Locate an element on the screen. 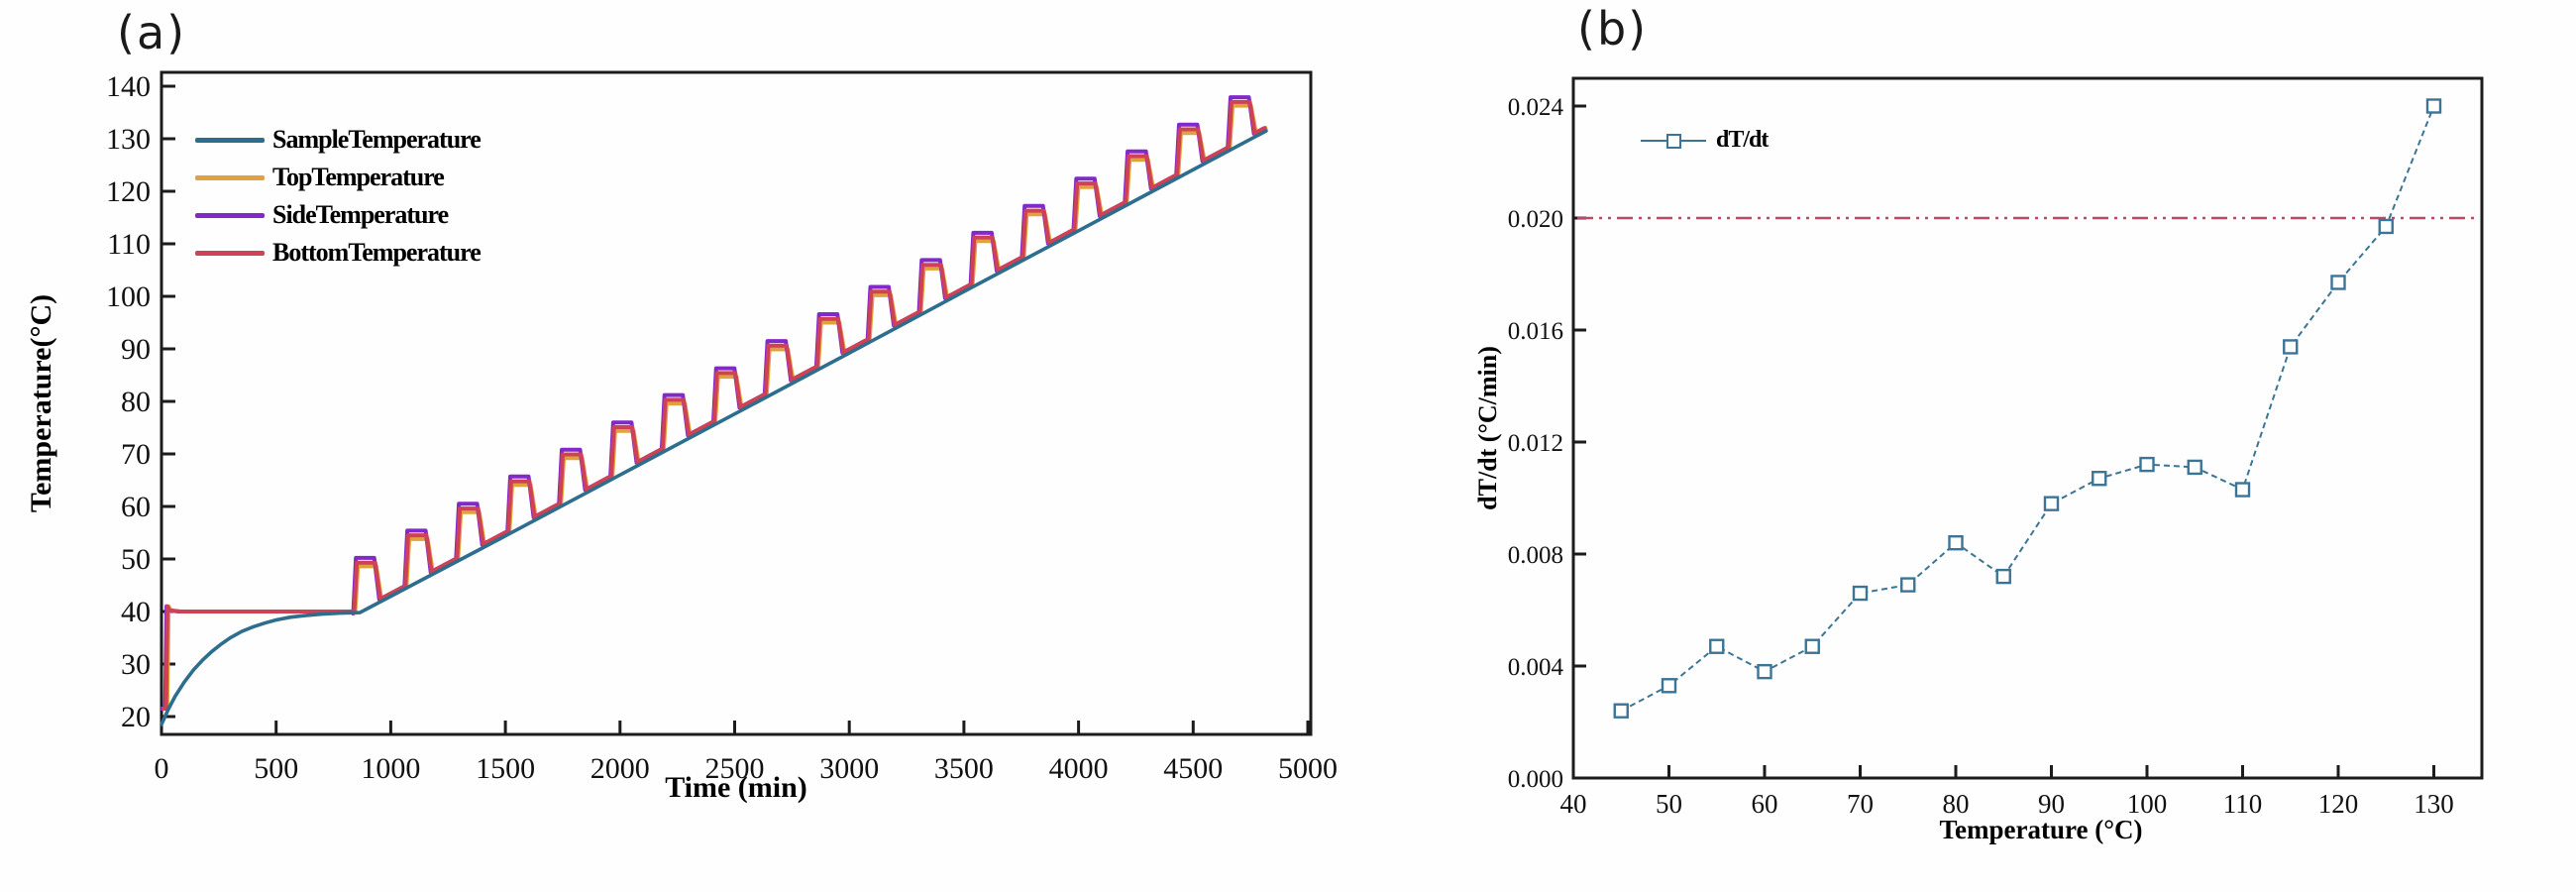  chart-a-xtick-label: 3500 is located at coordinates (964, 768).